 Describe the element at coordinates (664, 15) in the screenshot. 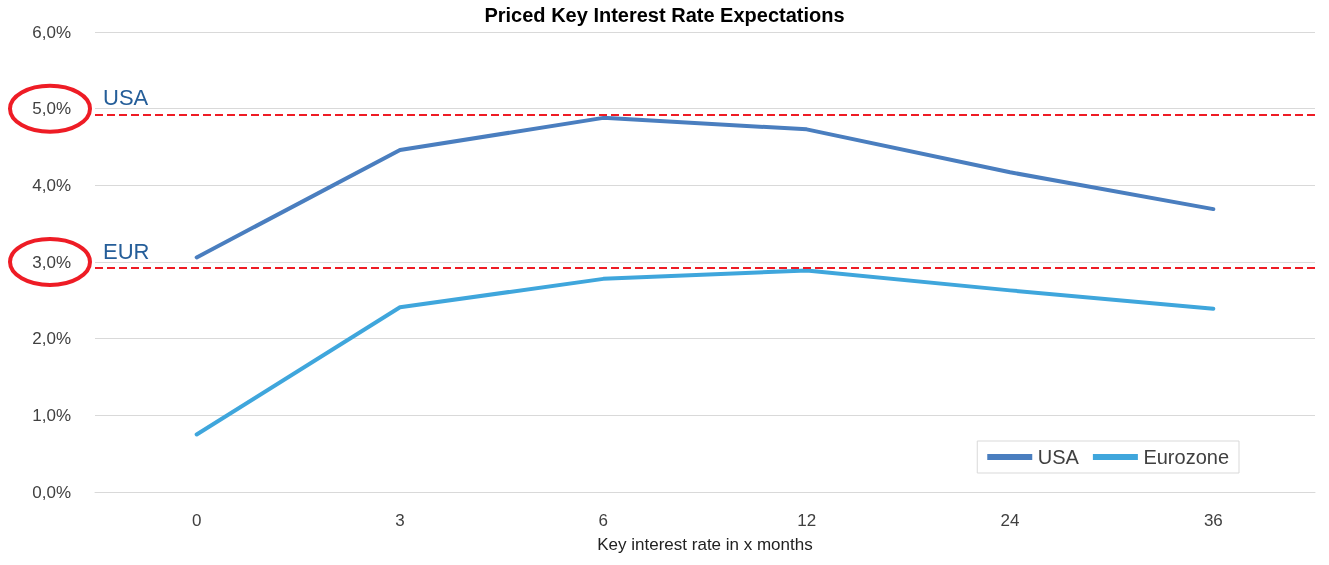

I see `chart-title: Priced Key Interest Rate Expectations` at that location.